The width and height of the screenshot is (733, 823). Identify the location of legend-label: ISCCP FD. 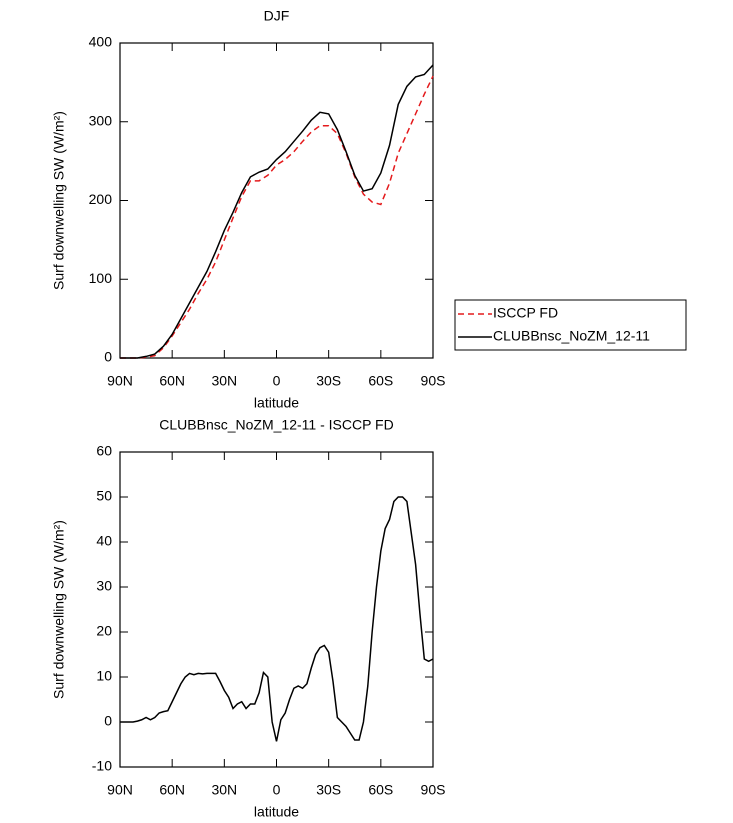
(525, 313).